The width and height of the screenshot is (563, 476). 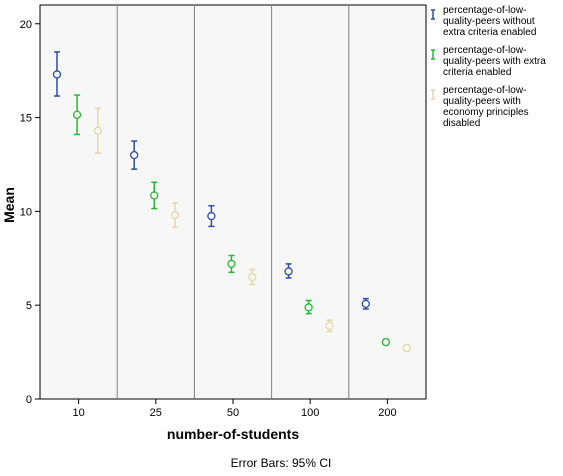 I want to click on x-tick-label: 200, so click(x=387, y=413).